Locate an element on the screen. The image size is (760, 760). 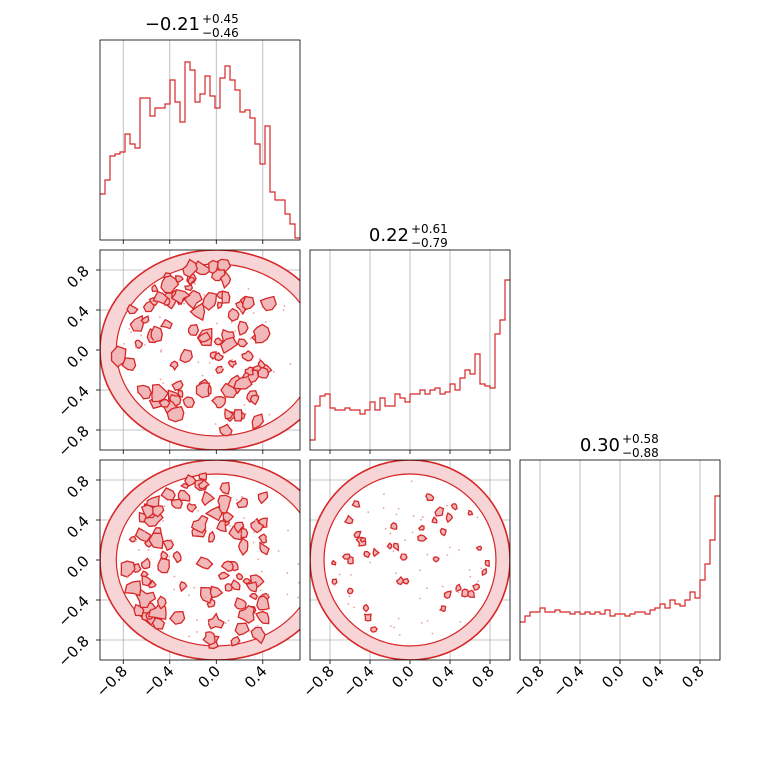
contour-inner is located at coordinates (410, 560).